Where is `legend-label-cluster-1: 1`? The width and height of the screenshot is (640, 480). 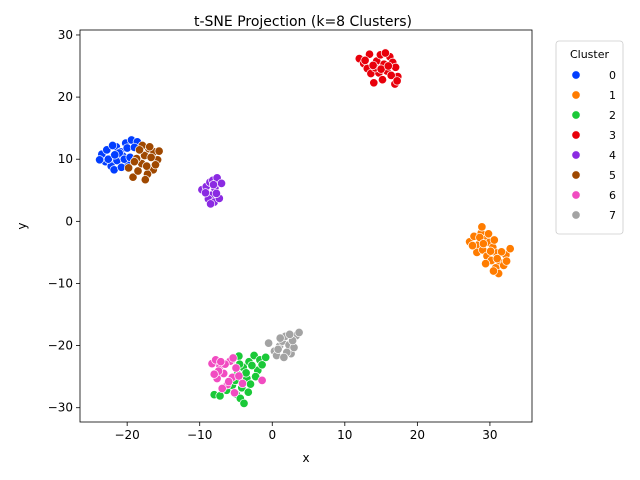
legend-label-cluster-1: 1 is located at coordinates (612, 95).